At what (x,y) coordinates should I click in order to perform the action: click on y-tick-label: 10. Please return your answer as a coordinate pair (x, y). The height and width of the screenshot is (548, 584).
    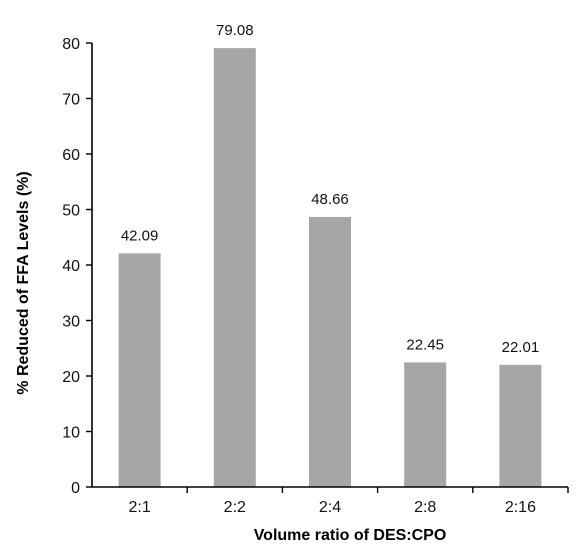
    Looking at the image, I should click on (71, 433).